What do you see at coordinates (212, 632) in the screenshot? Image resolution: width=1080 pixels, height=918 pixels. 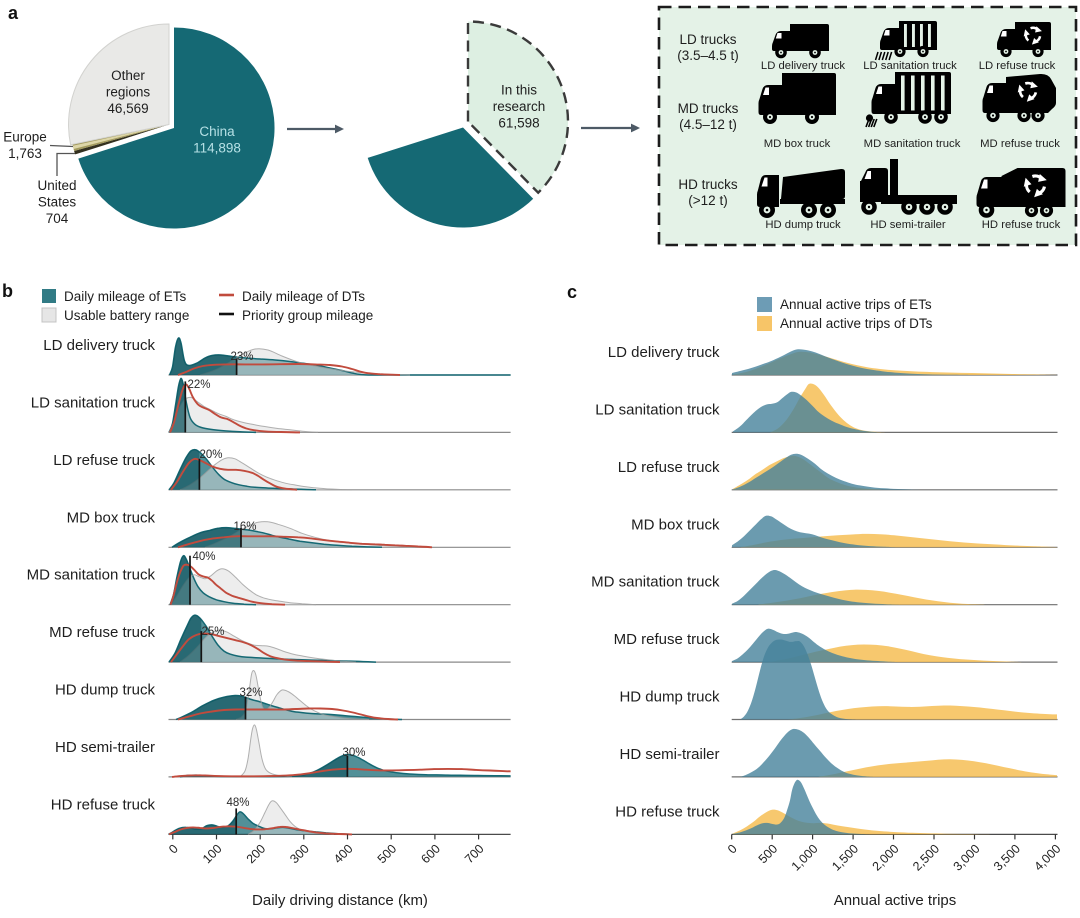 I see `svg-text: 25%` at bounding box center [212, 632].